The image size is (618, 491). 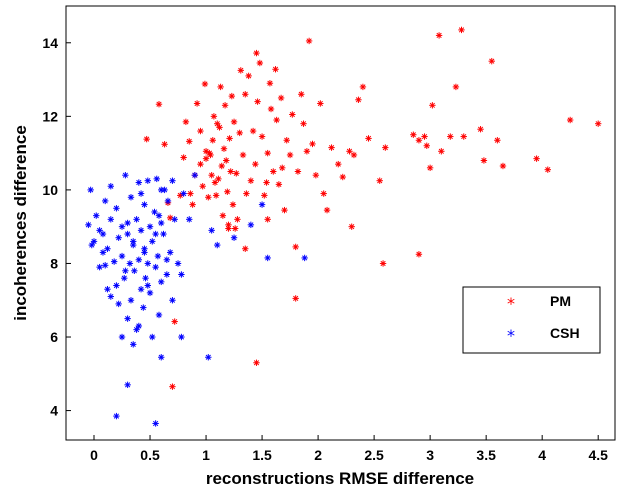 I want to click on x-tick-label: 0.5, so click(x=150, y=455).